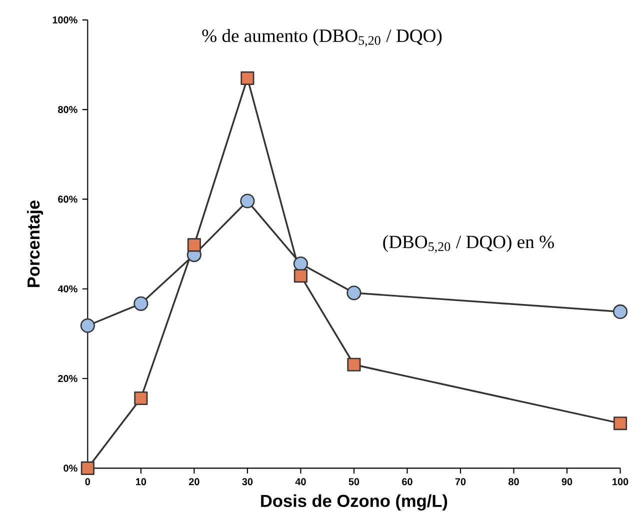 Image resolution: width=633 pixels, height=532 pixels. Describe the element at coordinates (87, 482) in the screenshot. I see `x-tick-label: 0` at that location.